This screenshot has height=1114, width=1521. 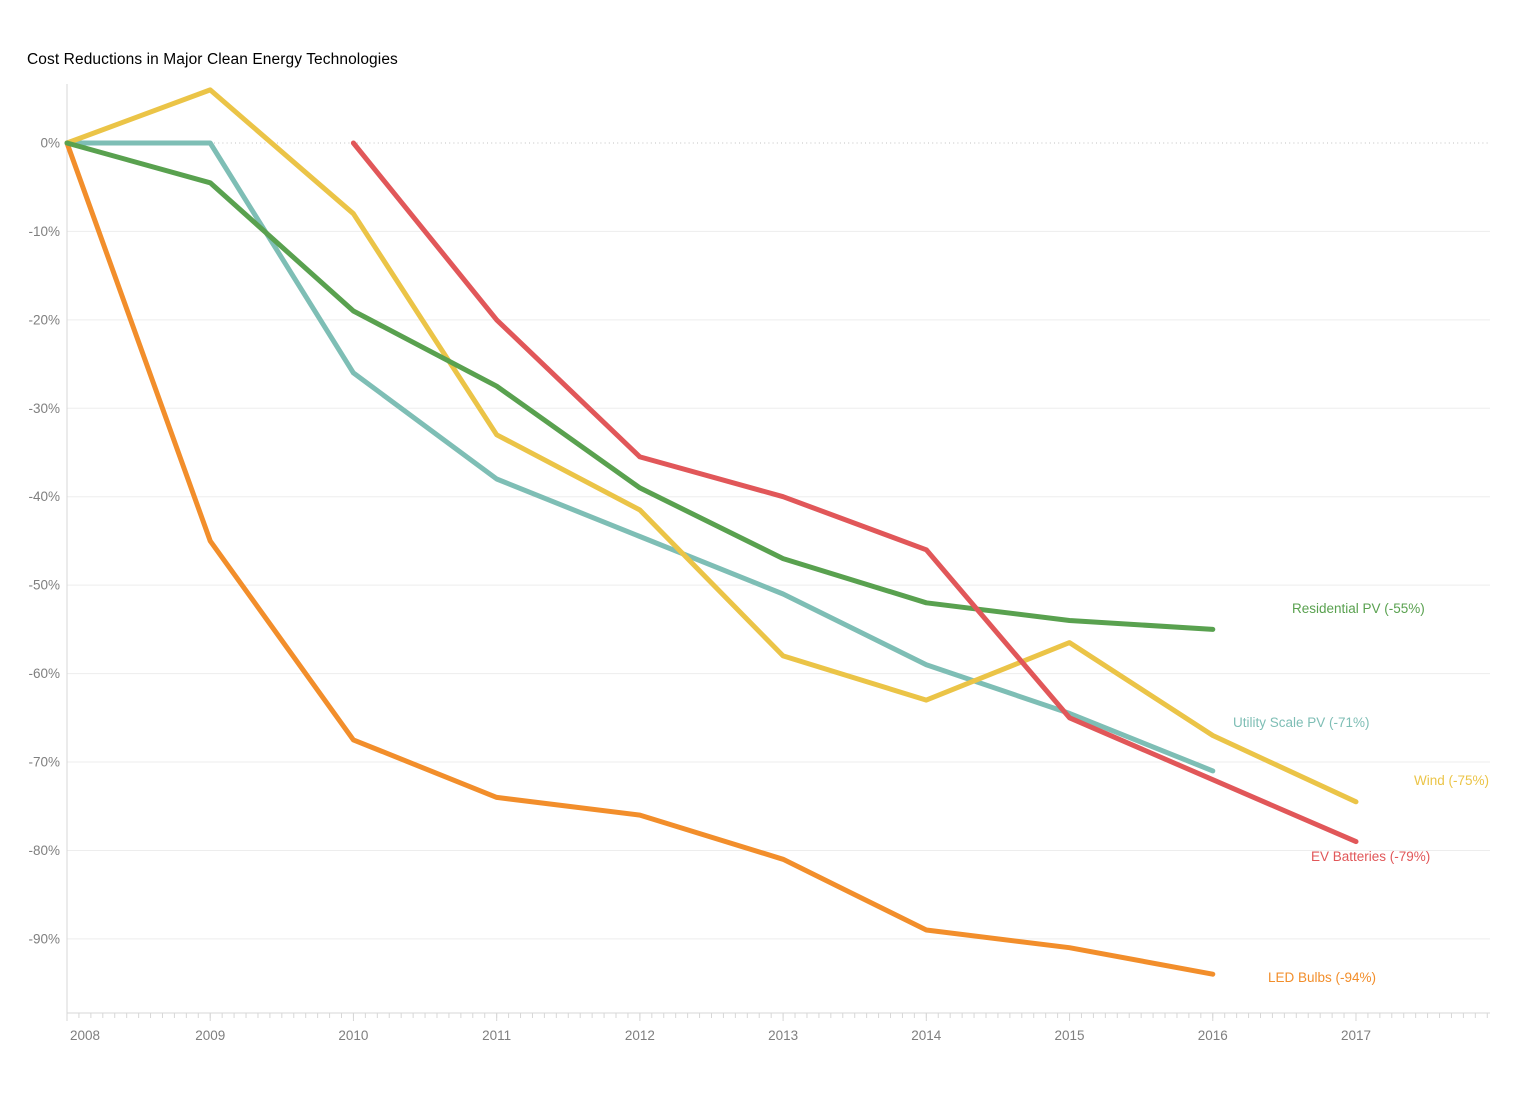 I want to click on x-tick-label: 2015, so click(x=1070, y=1035).